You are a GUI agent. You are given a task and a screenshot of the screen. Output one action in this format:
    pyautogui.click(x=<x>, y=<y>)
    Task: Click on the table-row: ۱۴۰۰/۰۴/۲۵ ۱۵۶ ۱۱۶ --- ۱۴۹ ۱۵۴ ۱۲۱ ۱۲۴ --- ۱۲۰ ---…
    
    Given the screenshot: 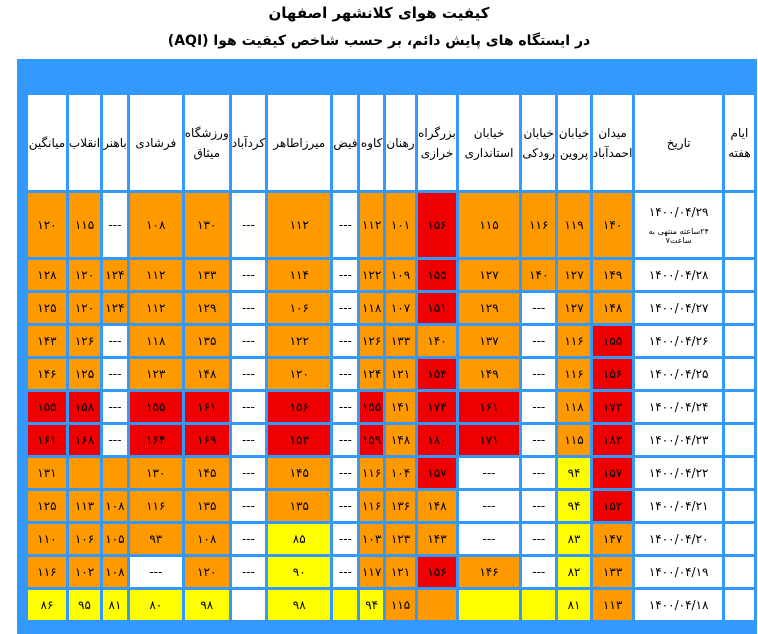 What is the action you would take?
    pyautogui.click(x=391, y=374)
    